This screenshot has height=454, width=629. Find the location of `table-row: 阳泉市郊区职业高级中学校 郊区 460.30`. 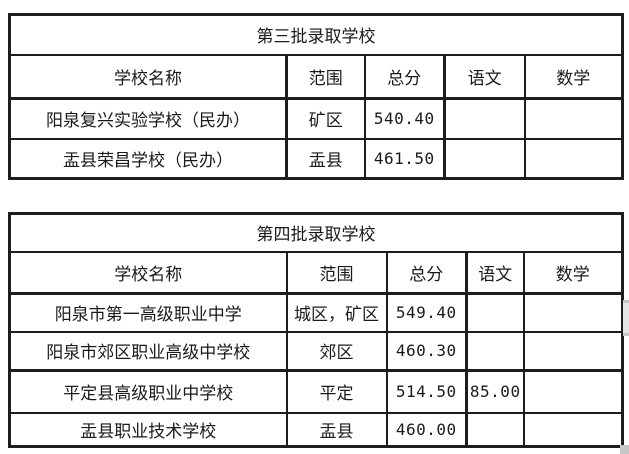

table-row: 阳泉市郊区职业高级中学校 郊区 460.30 is located at coordinates (316, 351).